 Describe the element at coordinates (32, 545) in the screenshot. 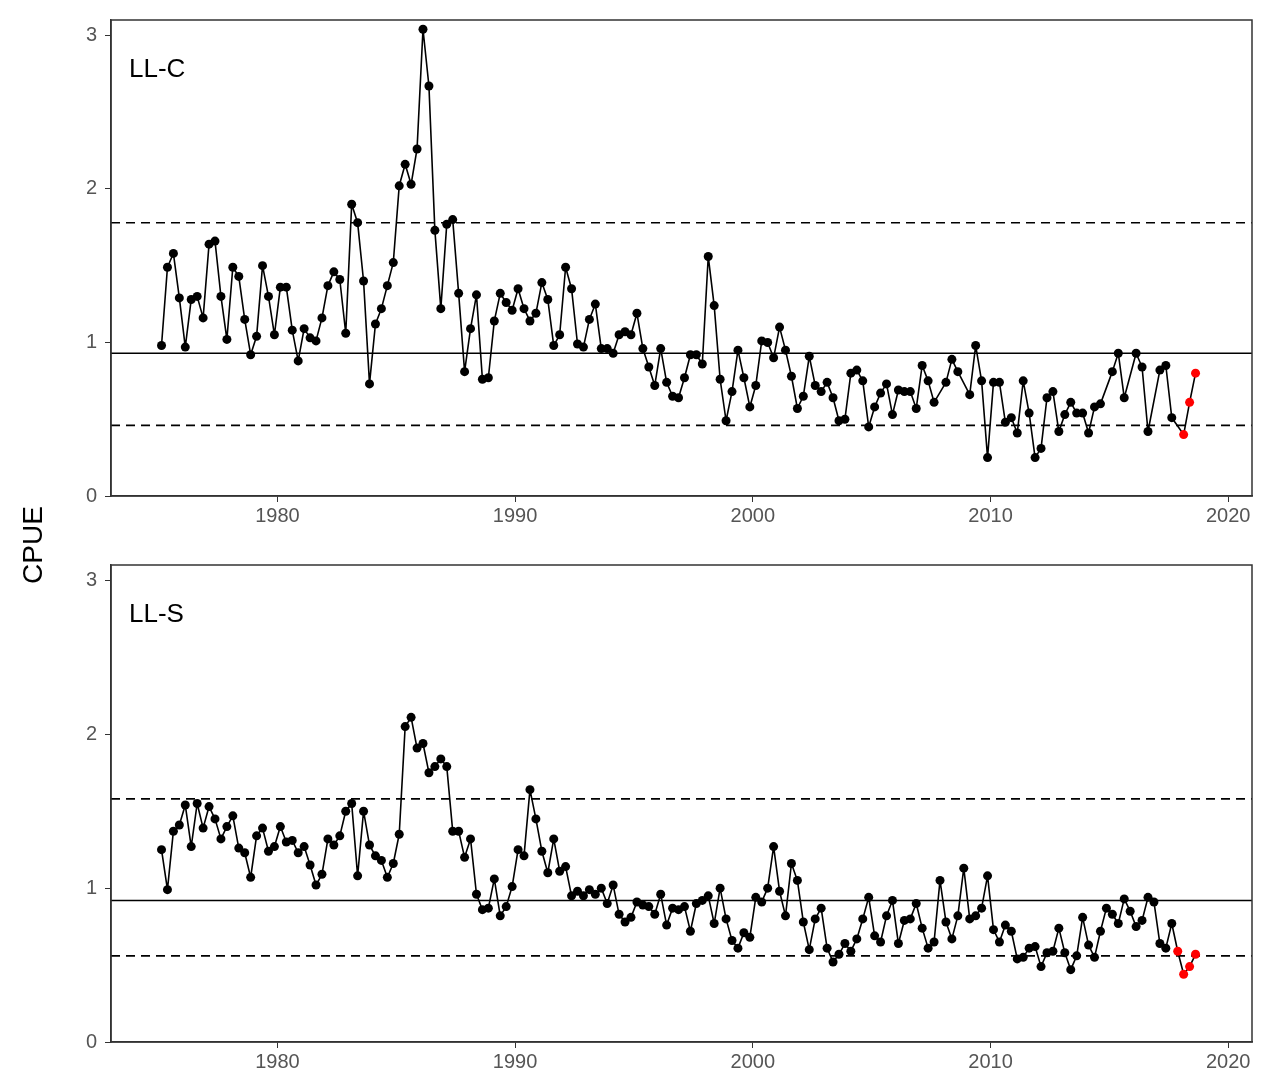

I see `y-axis-title: CPUE` at that location.